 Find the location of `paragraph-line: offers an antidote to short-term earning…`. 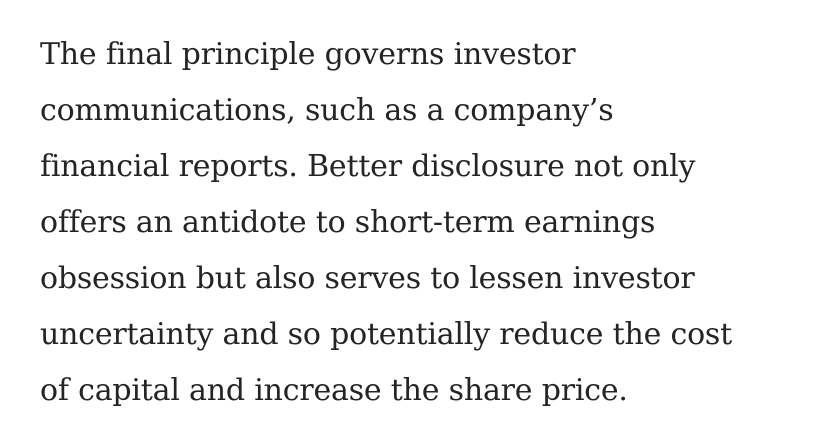

paragraph-line: offers an antidote to short-term earning… is located at coordinates (348, 222).